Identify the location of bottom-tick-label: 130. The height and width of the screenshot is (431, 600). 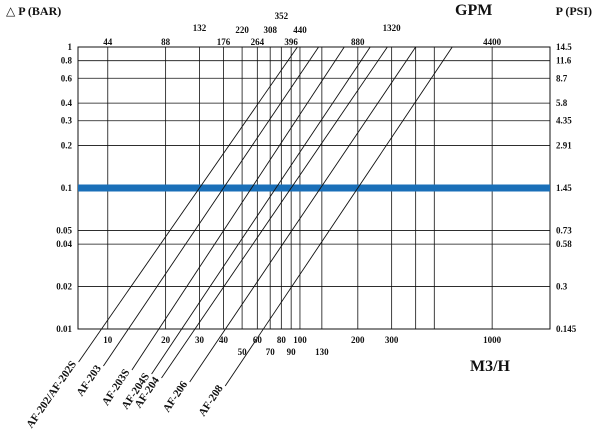
(322, 352).